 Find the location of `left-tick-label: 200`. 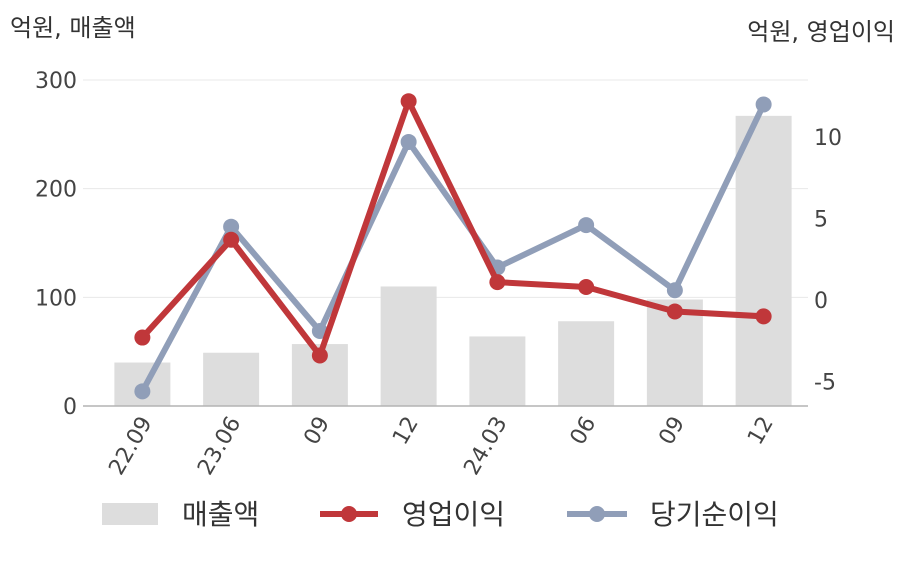

left-tick-label: 200 is located at coordinates (56, 190).